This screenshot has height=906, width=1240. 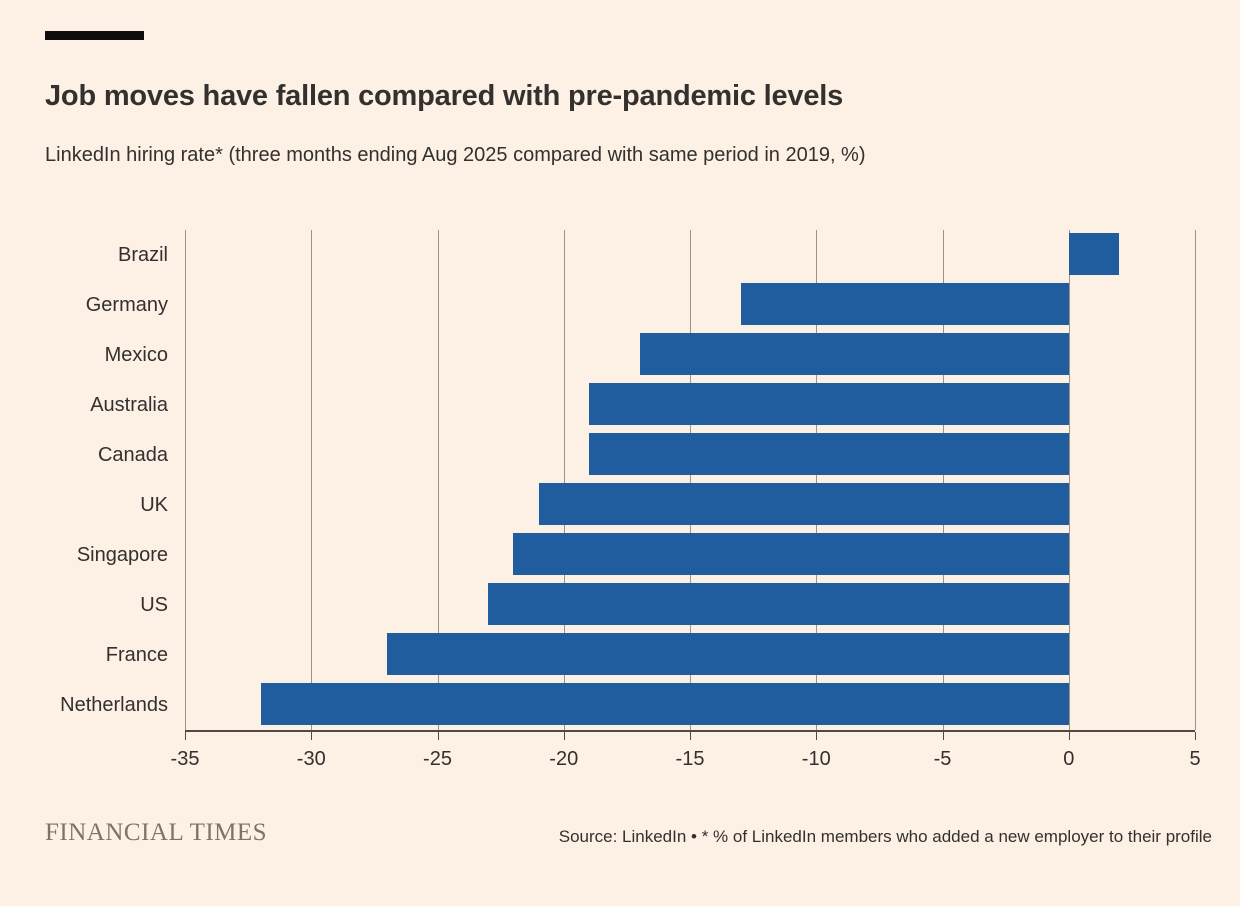 I want to click on ft-logo: FINANCIAL TIMES, so click(x=156, y=832).